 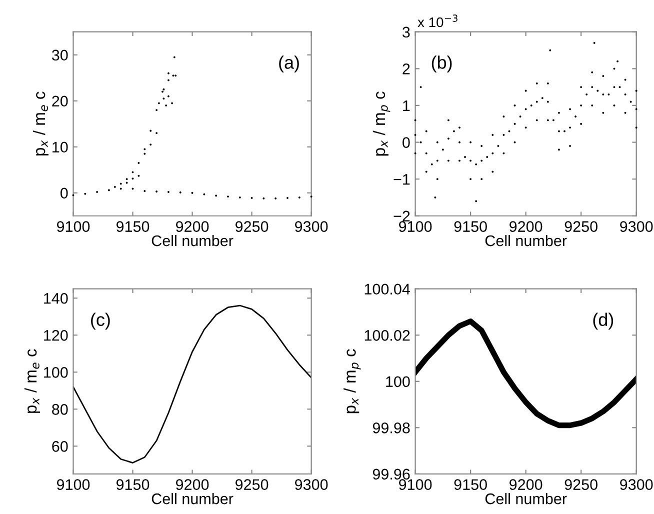 What do you see at coordinates (603, 321) in the screenshot?
I see `annotation: (d)` at bounding box center [603, 321].